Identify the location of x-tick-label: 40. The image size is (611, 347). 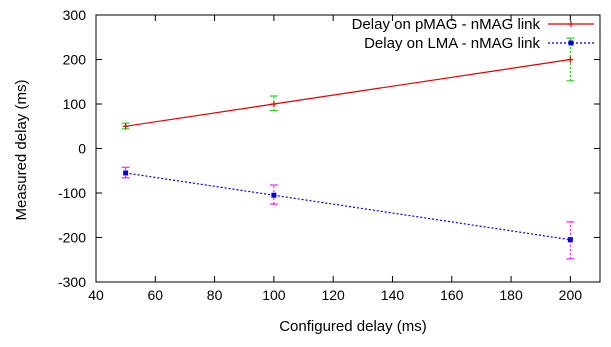
(96, 295).